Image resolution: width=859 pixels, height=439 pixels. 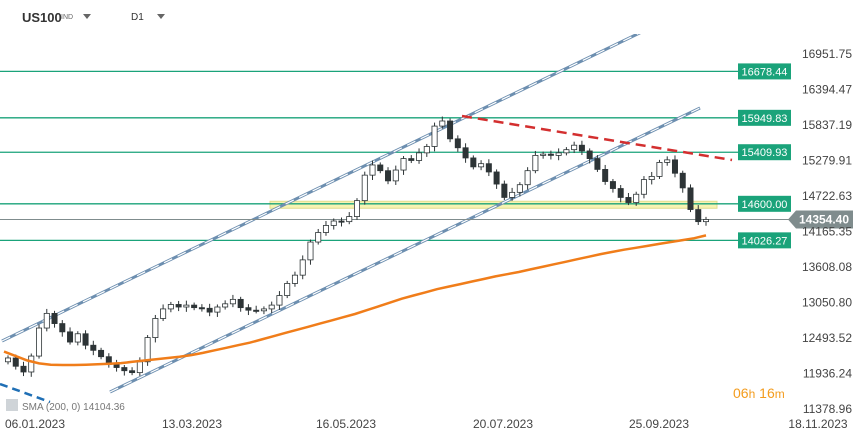 I want to click on timeframe-selector: D1, so click(x=137, y=17).